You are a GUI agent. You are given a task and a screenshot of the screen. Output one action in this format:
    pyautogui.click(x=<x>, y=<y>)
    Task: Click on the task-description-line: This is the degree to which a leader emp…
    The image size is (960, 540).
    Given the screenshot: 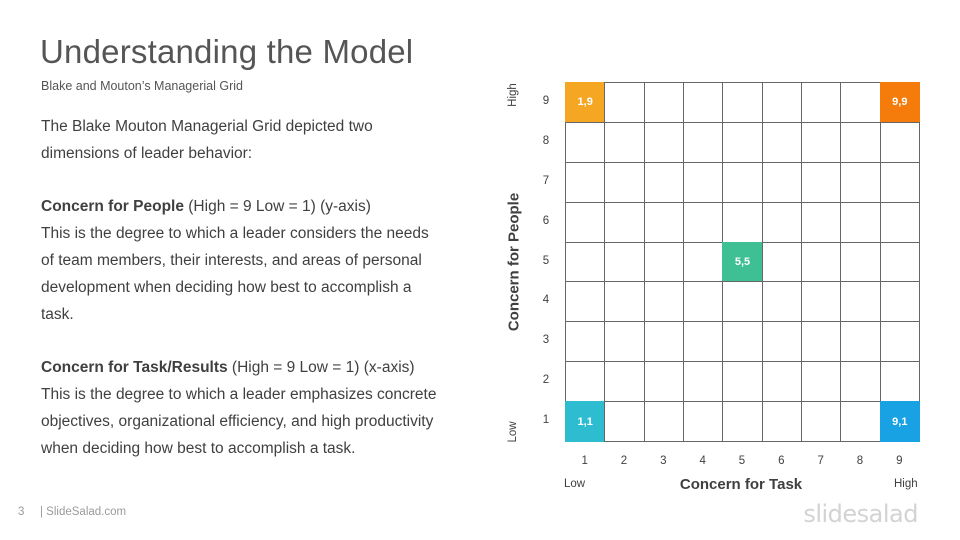 What is the action you would take?
    pyautogui.click(x=239, y=394)
    